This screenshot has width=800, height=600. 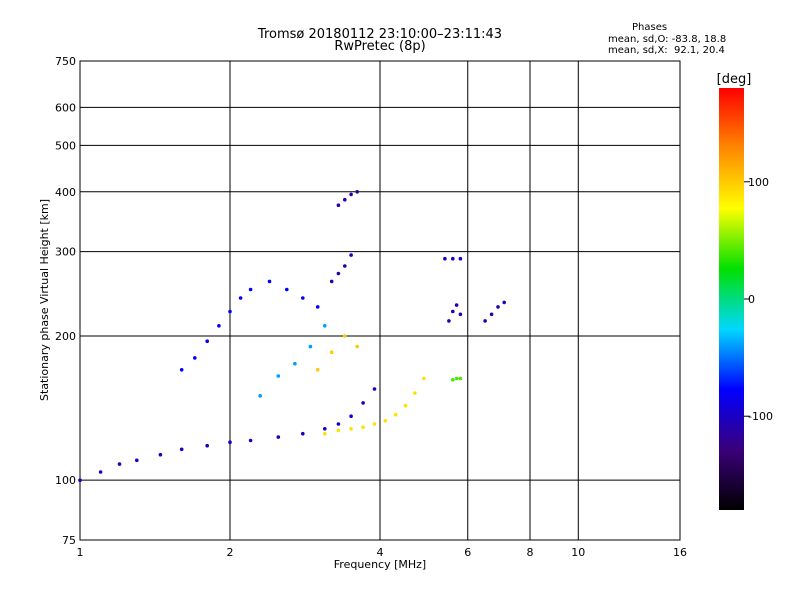 I want to click on x-tick-label: 2, so click(x=230, y=552).